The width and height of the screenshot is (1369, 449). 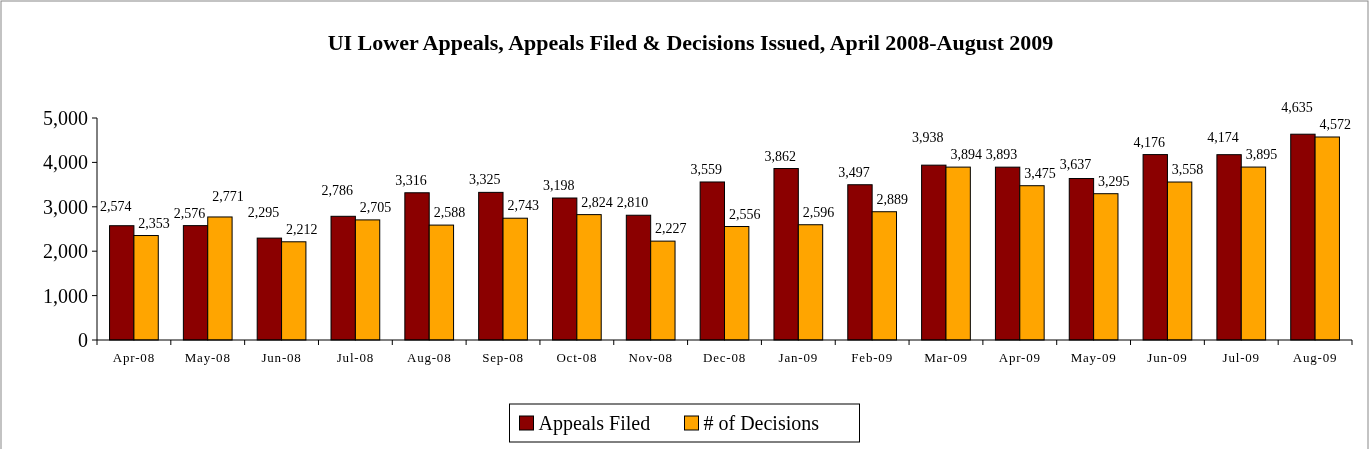 What do you see at coordinates (928, 138) in the screenshot?
I see `data-label: 3,938` at bounding box center [928, 138].